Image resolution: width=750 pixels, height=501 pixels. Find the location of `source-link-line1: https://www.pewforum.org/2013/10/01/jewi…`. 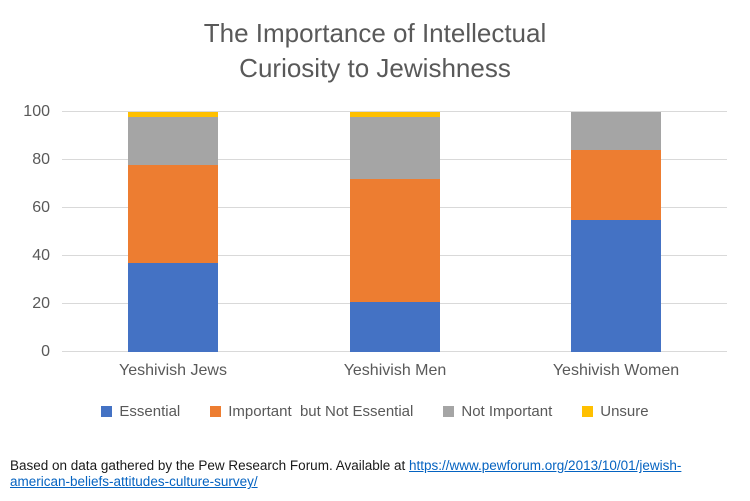

source-link-line1: https://www.pewforum.org/2013/10/01/jewi… is located at coordinates (545, 465).